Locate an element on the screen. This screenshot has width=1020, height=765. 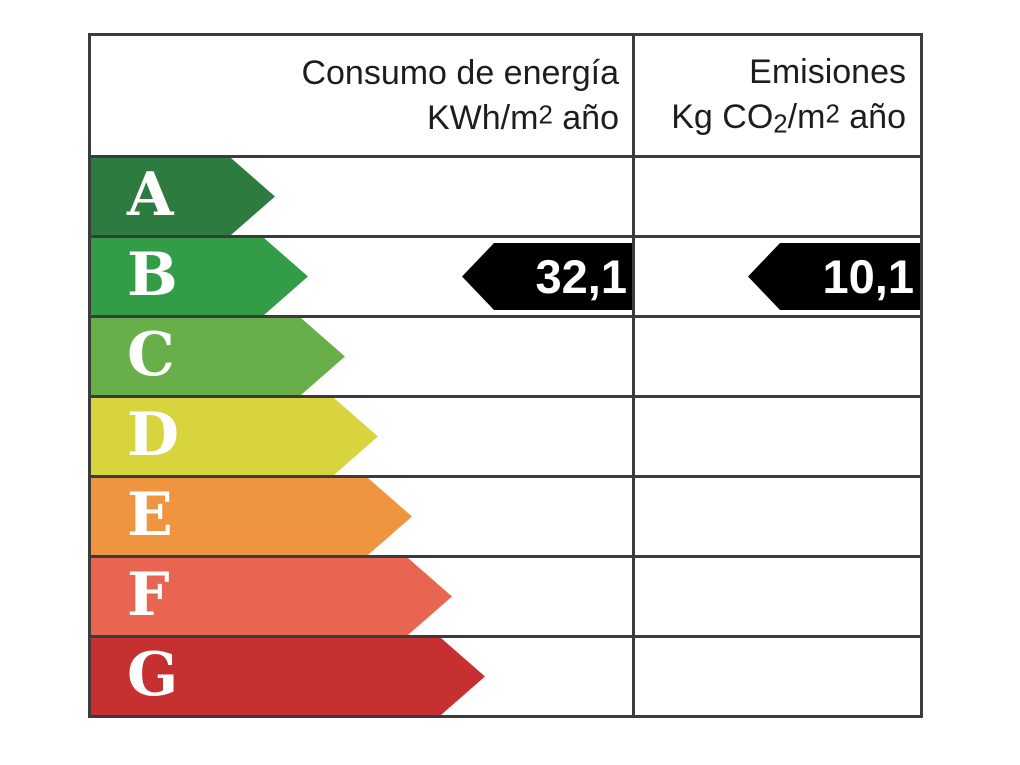
rating-row-e: E is located at coordinates (505, 515).